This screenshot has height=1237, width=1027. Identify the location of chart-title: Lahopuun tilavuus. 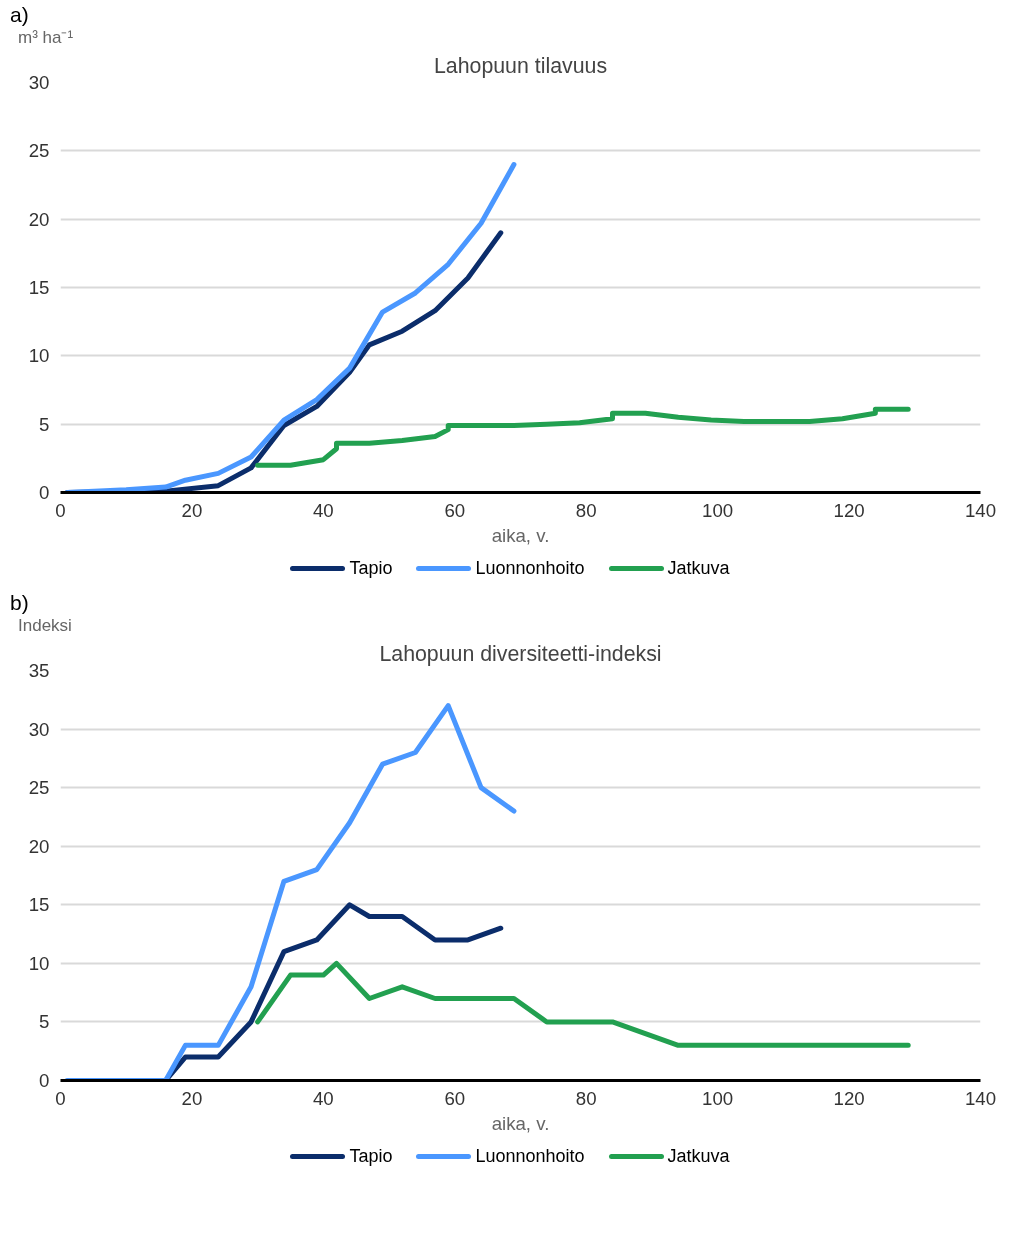
(520, 65).